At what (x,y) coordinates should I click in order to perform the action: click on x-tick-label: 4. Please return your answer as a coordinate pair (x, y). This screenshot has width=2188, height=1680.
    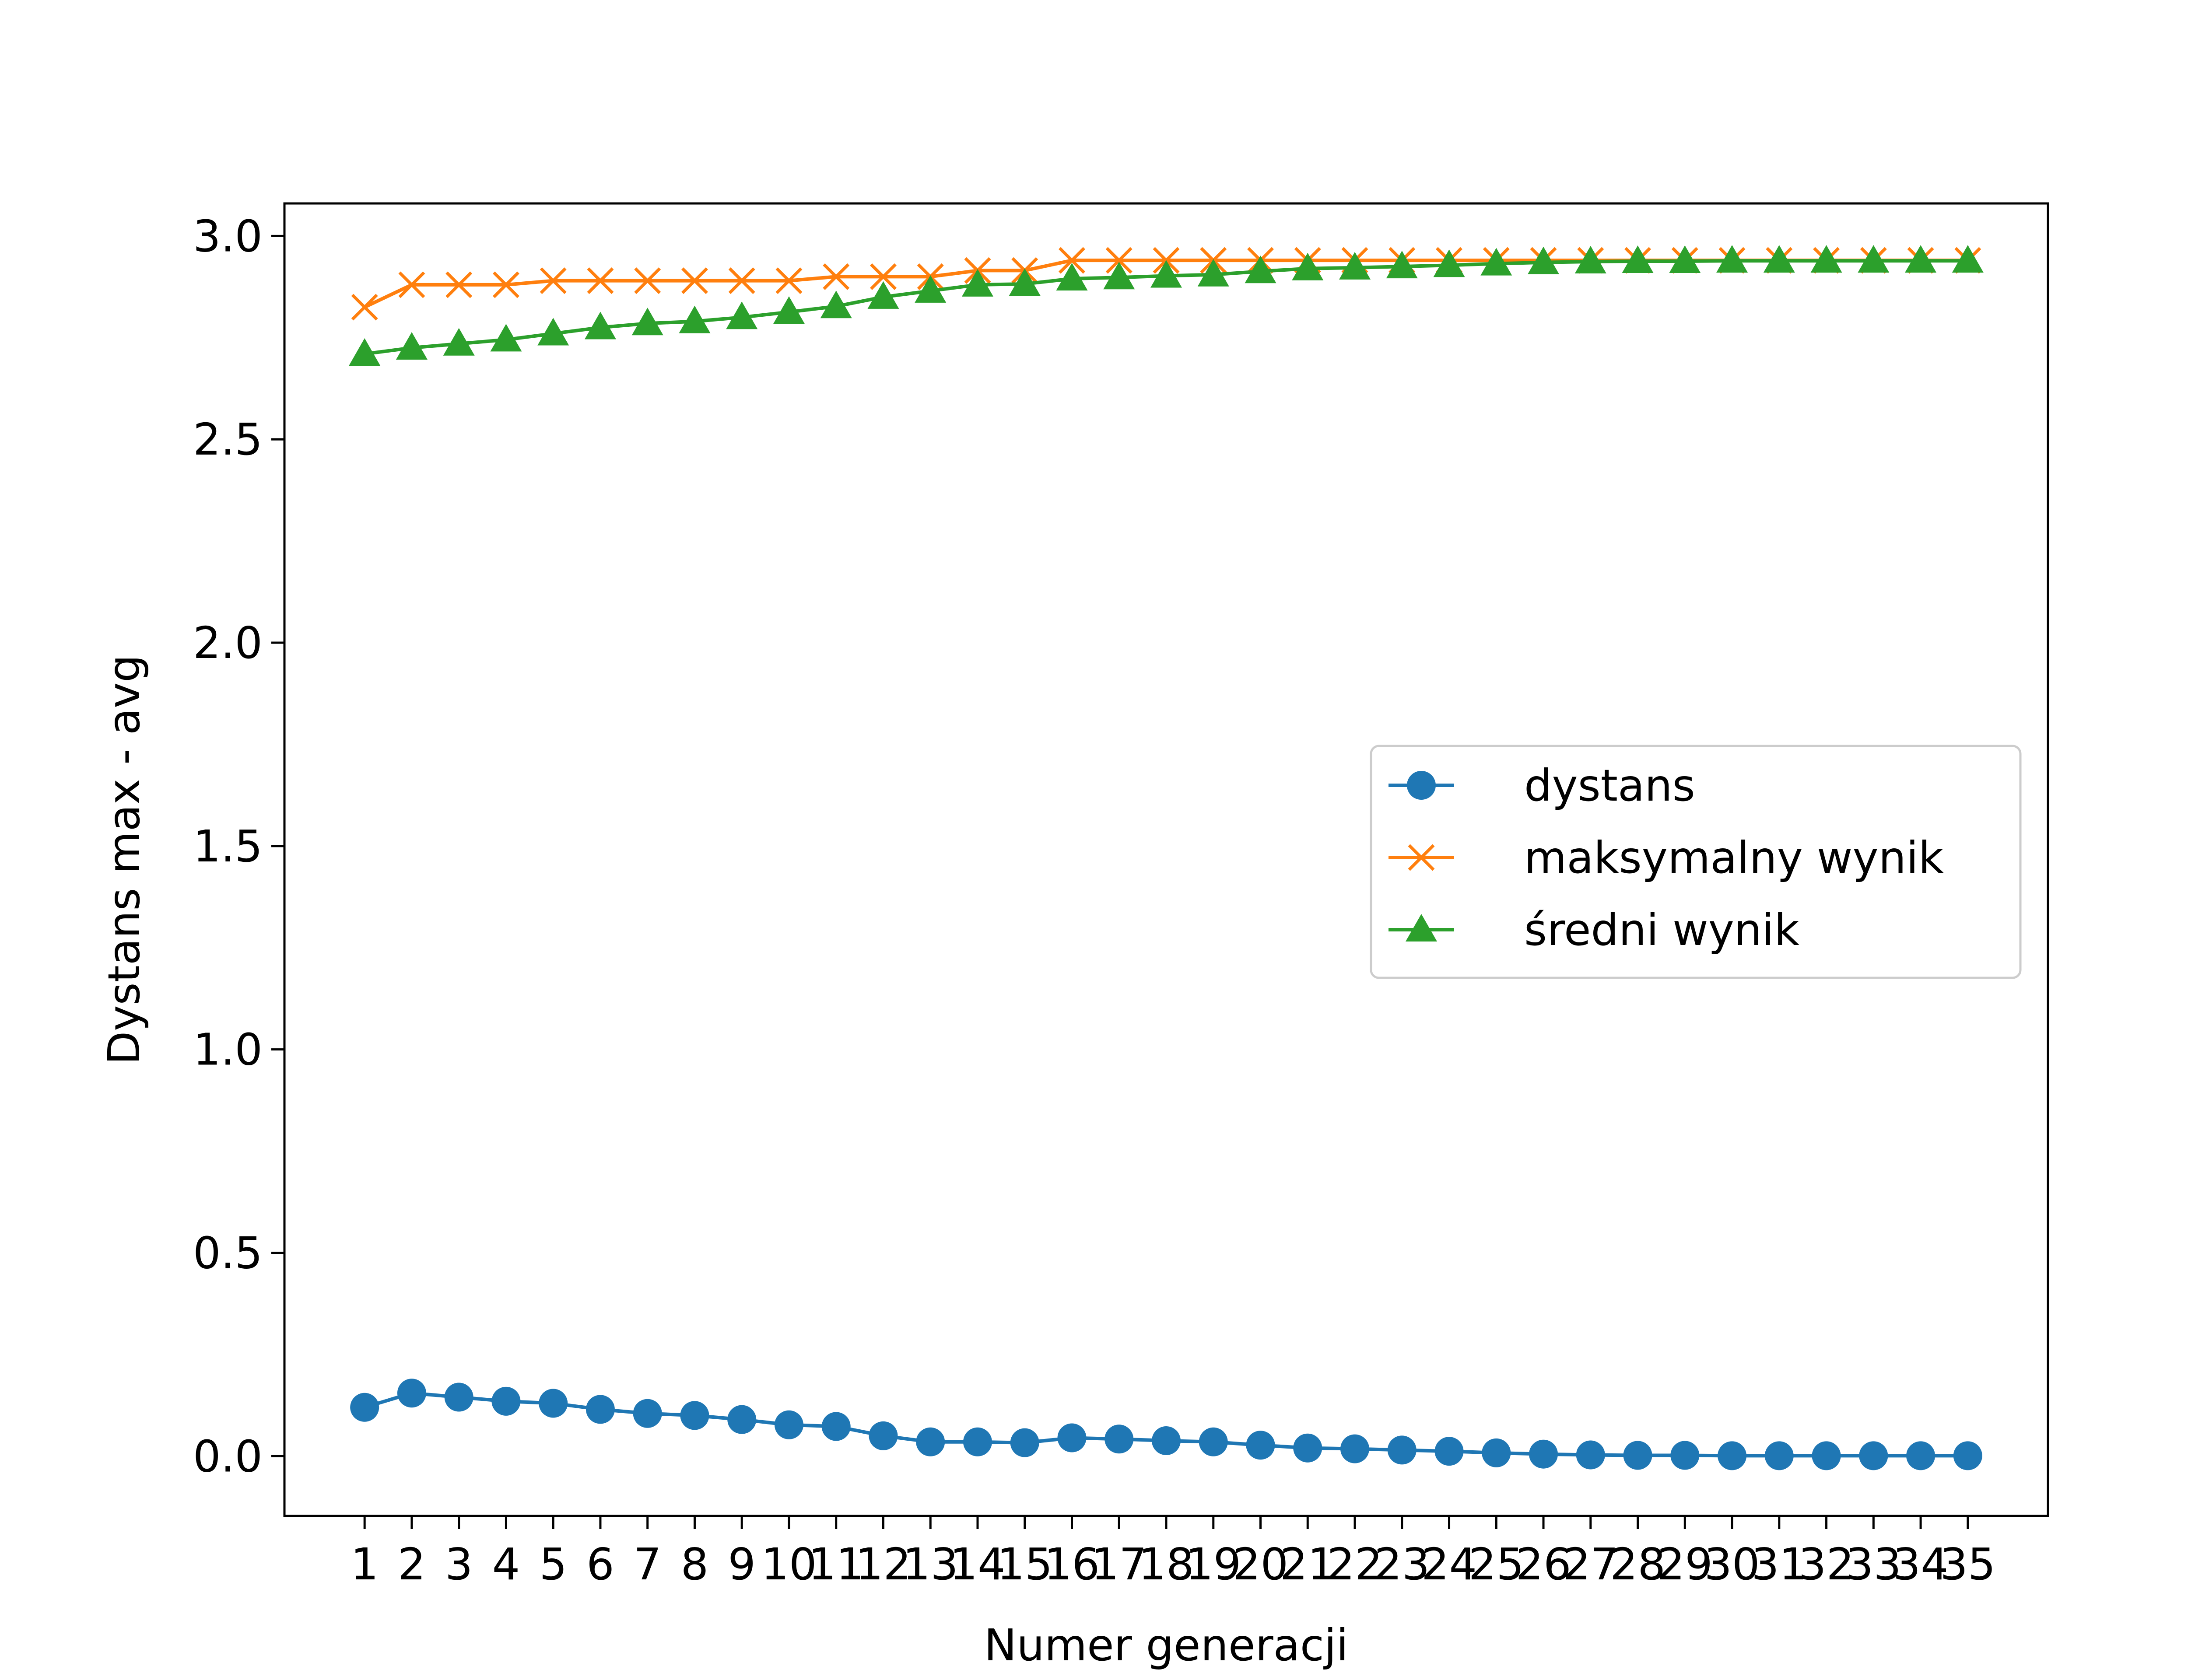
    Looking at the image, I should click on (506, 1564).